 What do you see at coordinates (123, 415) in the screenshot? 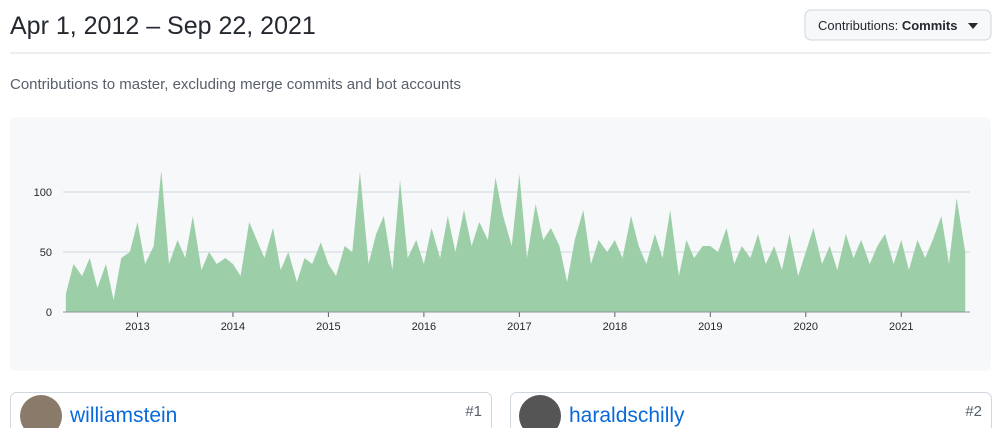
I see `contributor-name: williamstein` at bounding box center [123, 415].